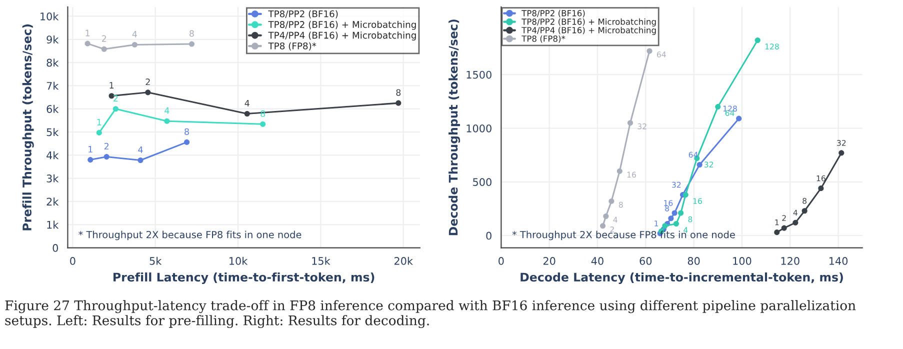  What do you see at coordinates (52, 178) in the screenshot?
I see `y-tick-label: 3k` at bounding box center [52, 178].